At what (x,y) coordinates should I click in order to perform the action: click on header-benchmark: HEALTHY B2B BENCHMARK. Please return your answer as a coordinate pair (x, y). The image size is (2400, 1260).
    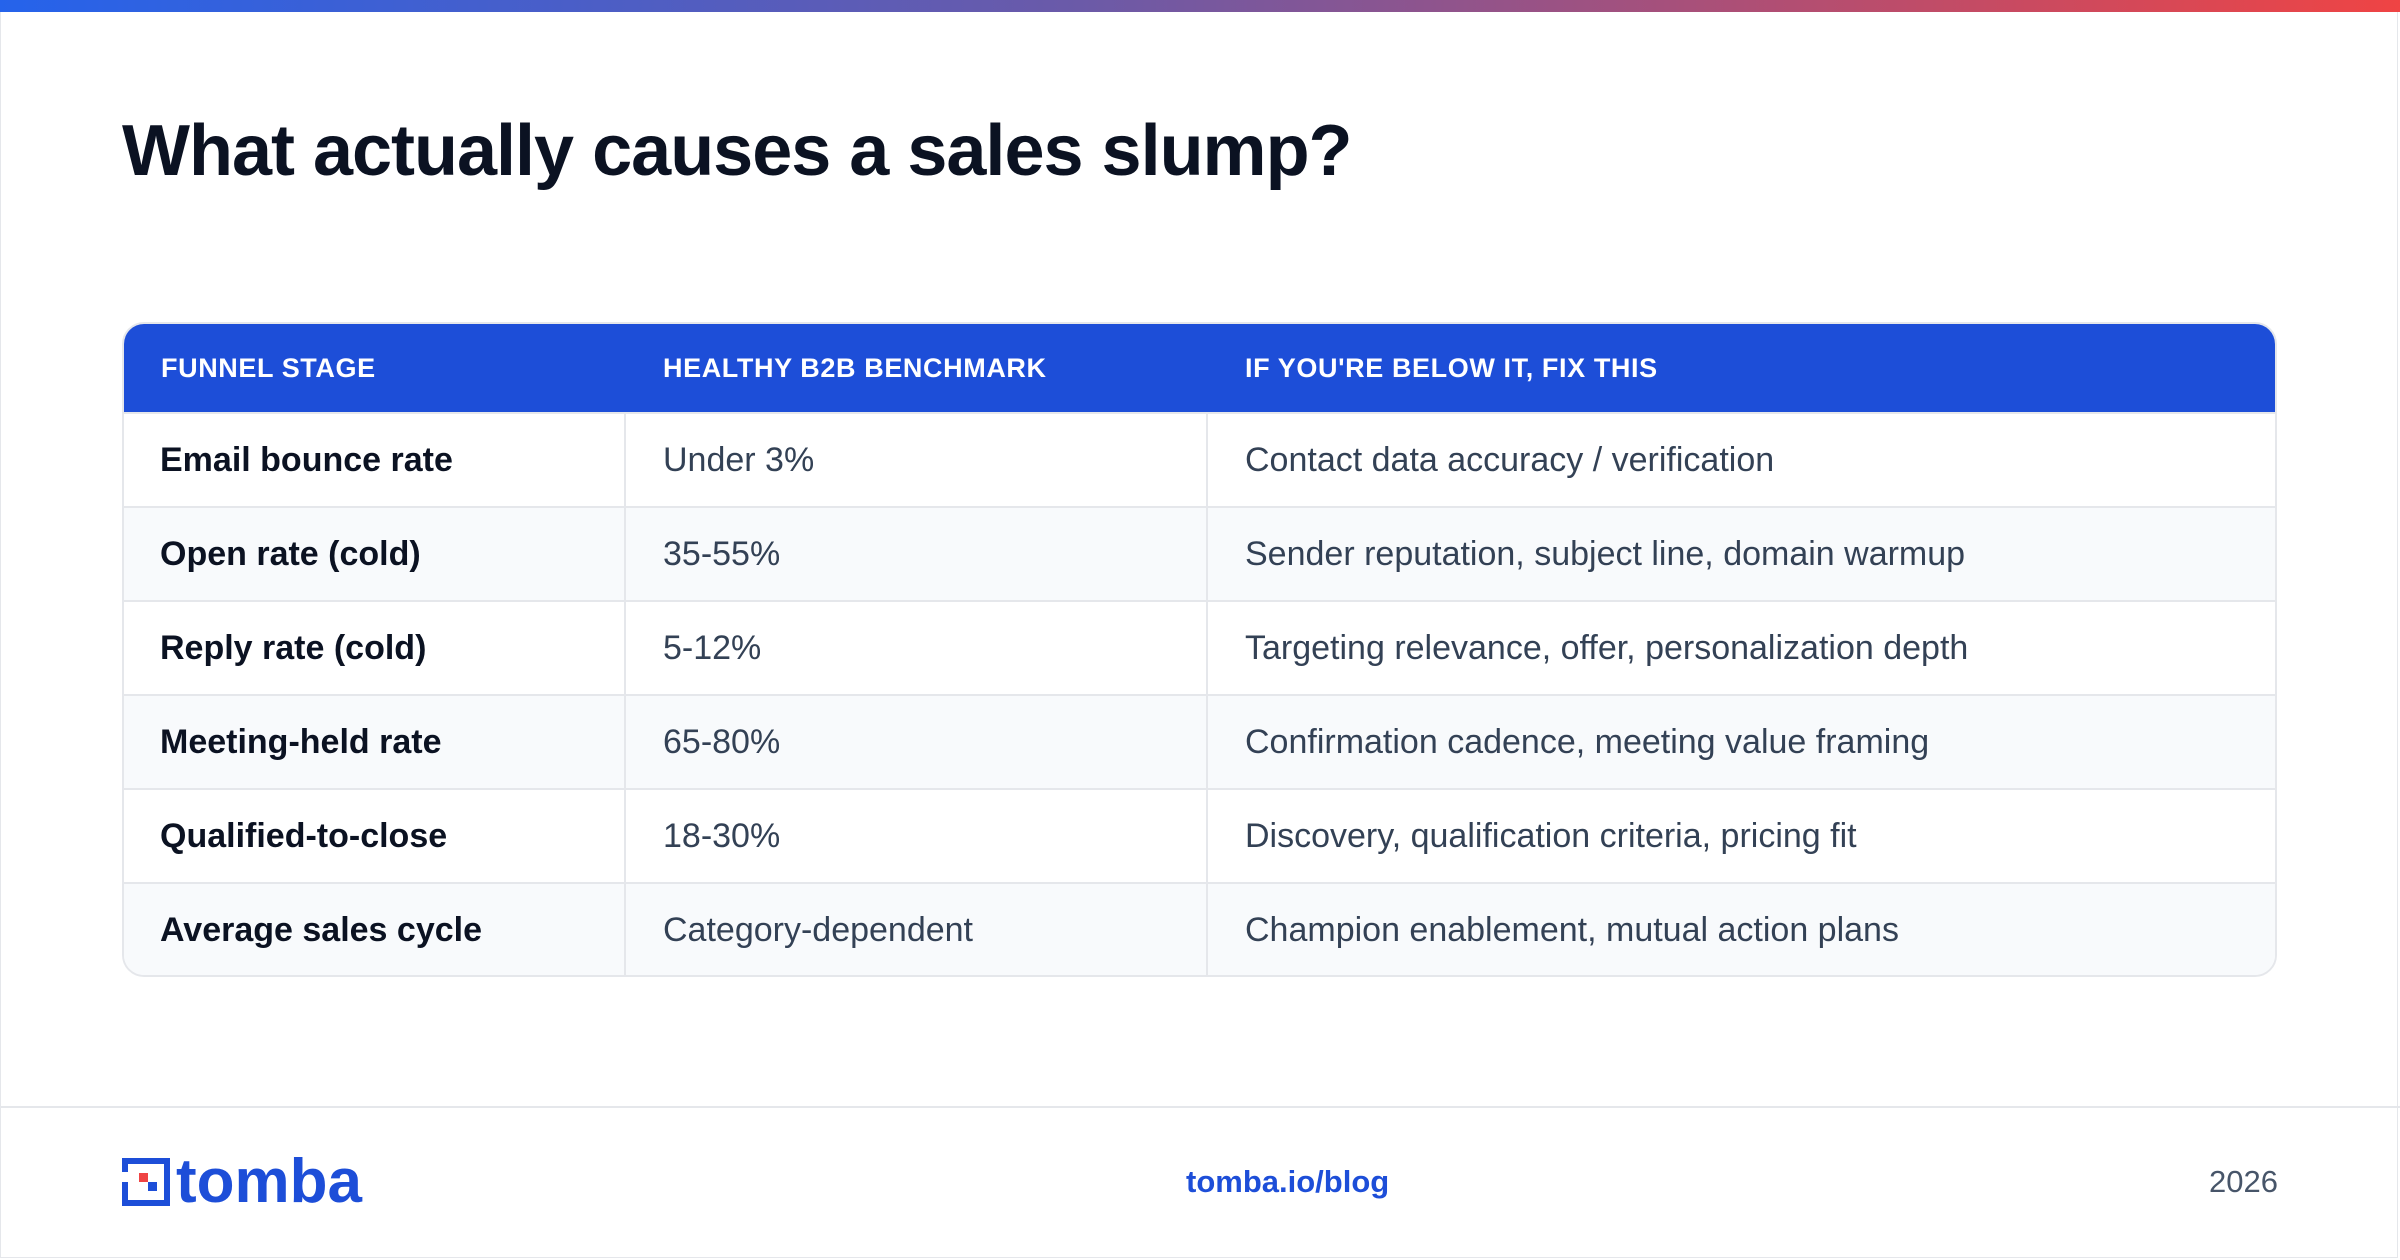
    Looking at the image, I should click on (855, 367).